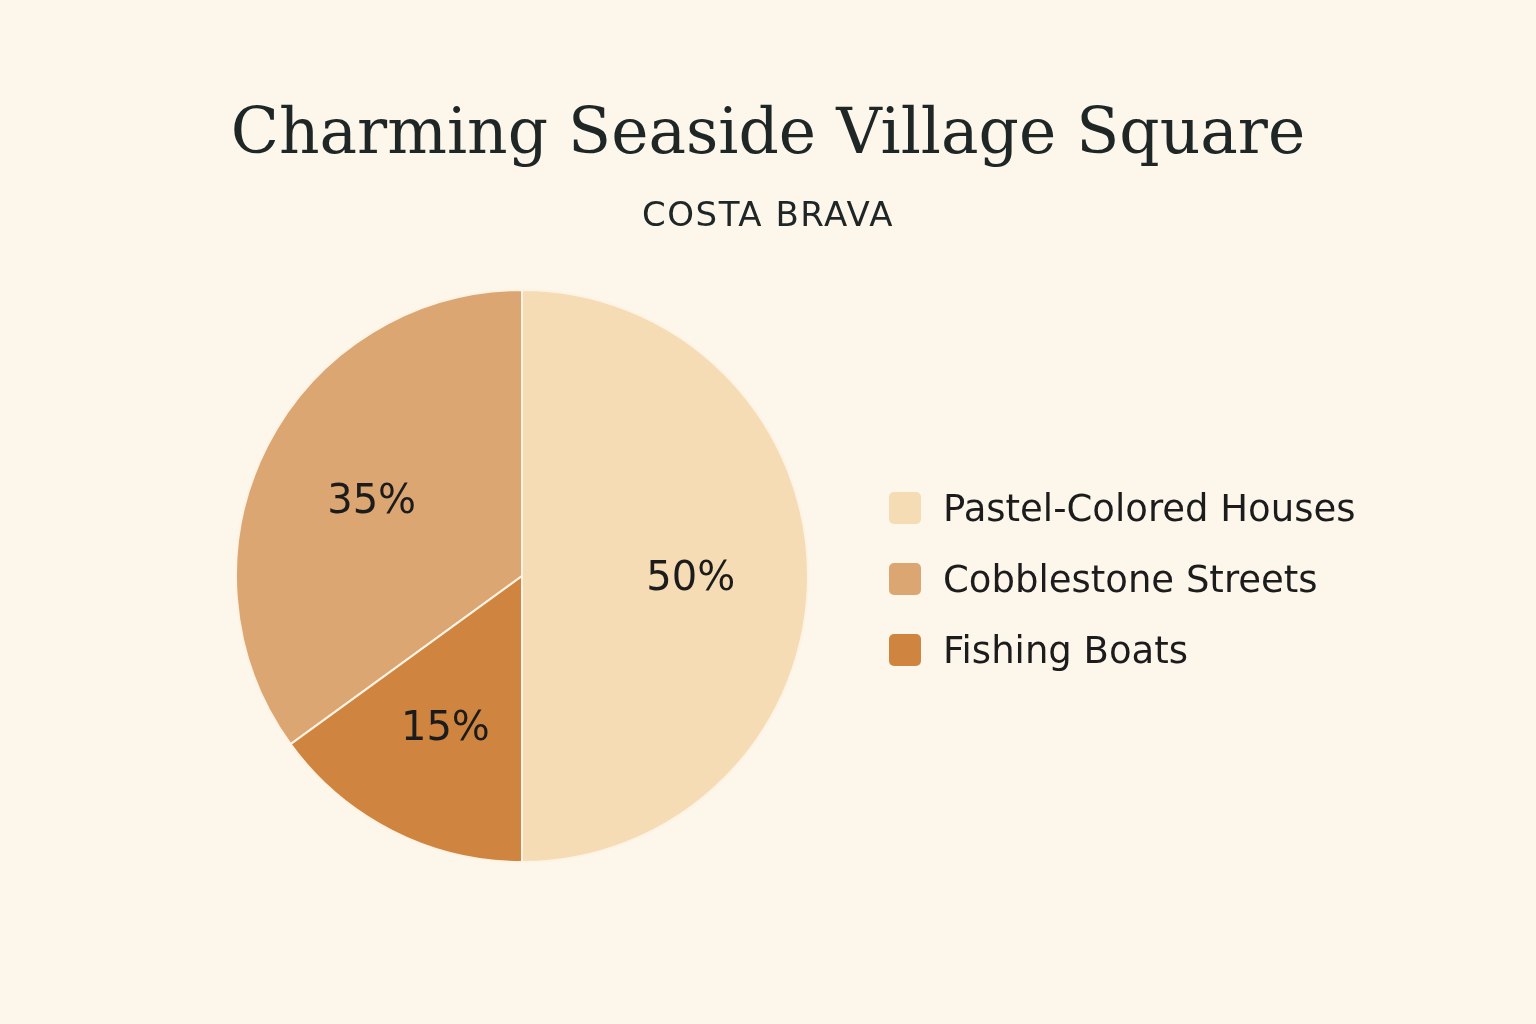 Image resolution: width=1536 pixels, height=1024 pixels. What do you see at coordinates (691, 576) in the screenshot?
I see `data-label: 50%` at bounding box center [691, 576].